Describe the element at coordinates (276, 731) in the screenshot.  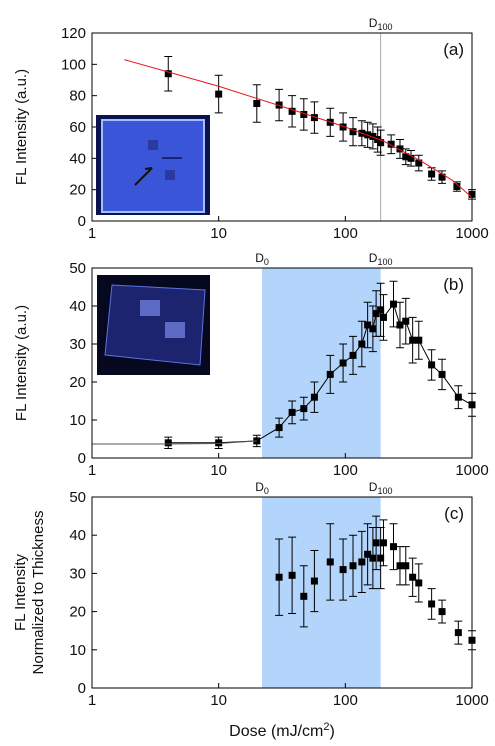
I see `x-label-text: Dose (mJ/cm` at that location.